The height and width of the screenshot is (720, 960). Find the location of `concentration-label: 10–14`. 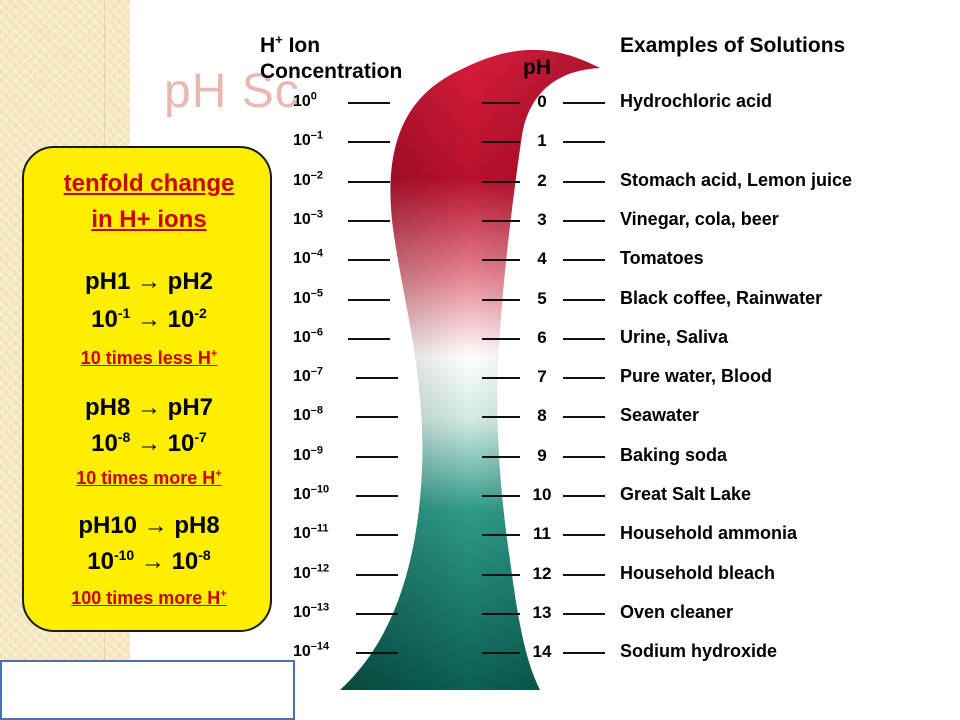

concentration-label: 10–14 is located at coordinates (311, 650).